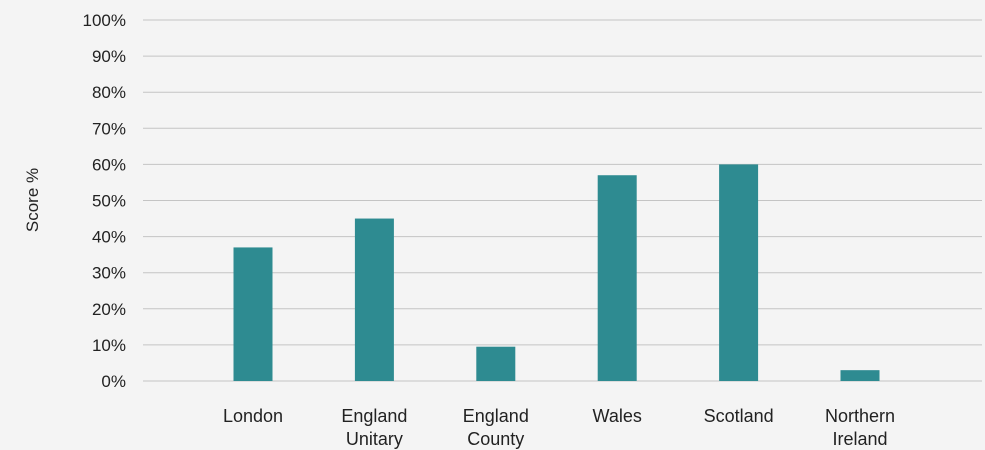 Image resolution: width=985 pixels, height=450 pixels. Describe the element at coordinates (374, 439) in the screenshot. I see `x-category-label-line: Unitary` at that location.